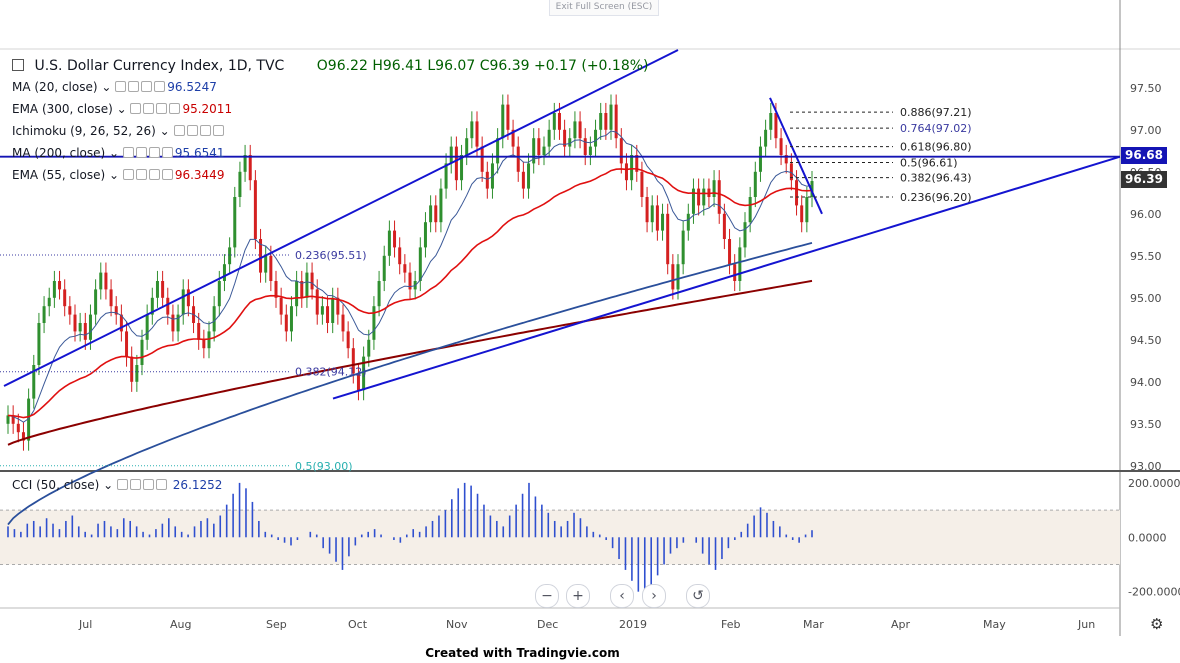 The height and width of the screenshot is (663, 1180). What do you see at coordinates (159, 66) in the screenshot?
I see `symbol-title: U.S. Dollar Currency Index, 1D, TVC` at bounding box center [159, 66].